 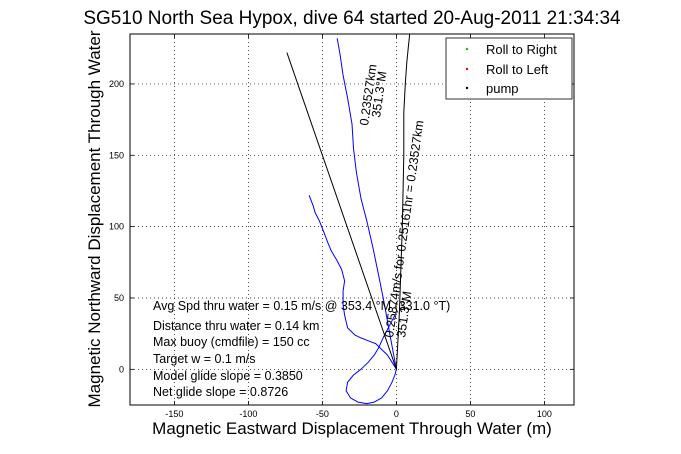 What do you see at coordinates (470, 414) in the screenshot?
I see `x-tick-label: 50` at bounding box center [470, 414].